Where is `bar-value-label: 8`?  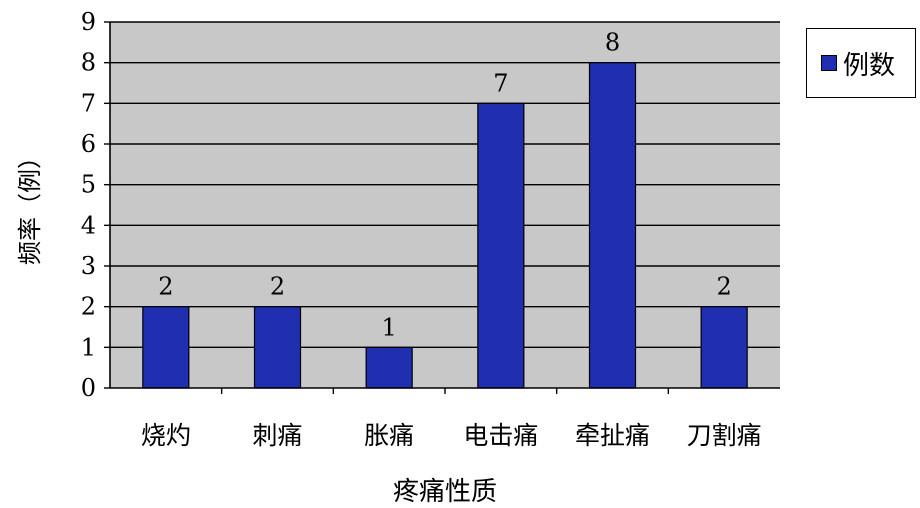
bar-value-label: 8 is located at coordinates (612, 43).